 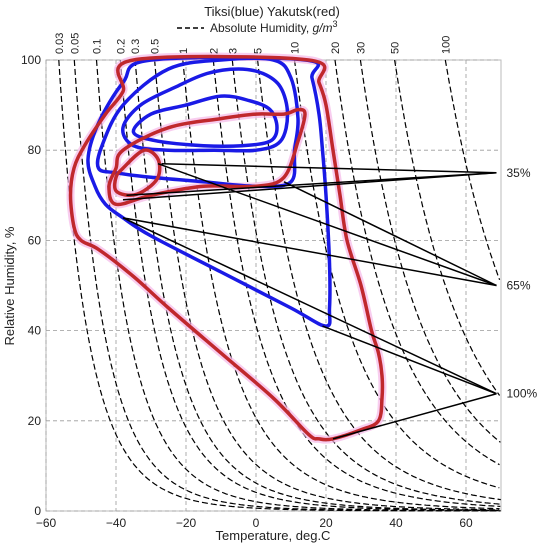 I want to click on isoline-label: 3, so click(x=233, y=51).